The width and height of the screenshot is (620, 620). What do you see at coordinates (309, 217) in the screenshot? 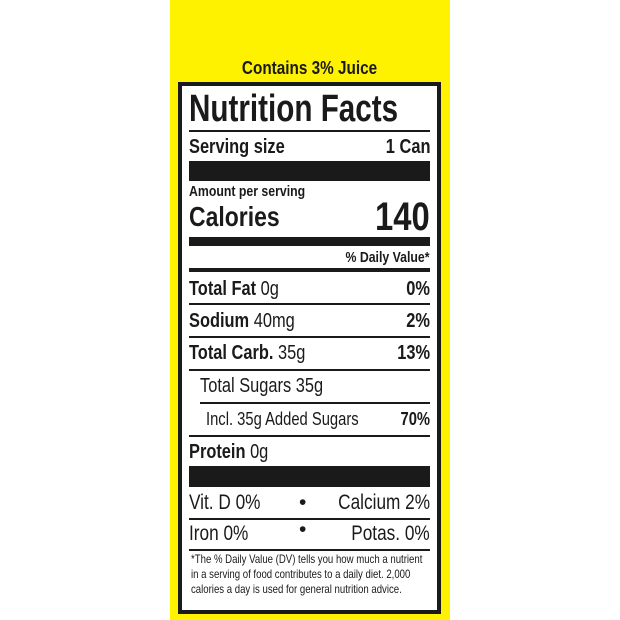
I see `calories-row: Calories 140` at bounding box center [309, 217].